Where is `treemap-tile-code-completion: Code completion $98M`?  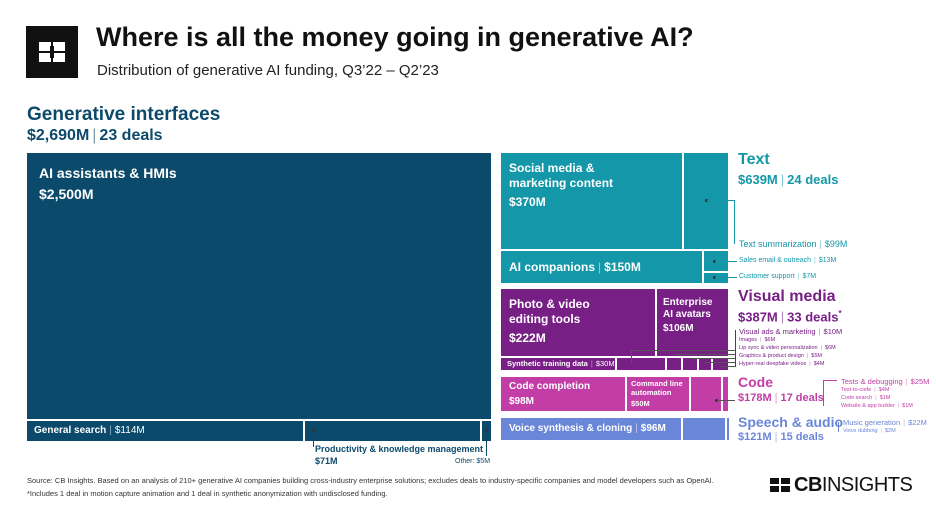
treemap-tile-code-completion: Code completion $98M is located at coordinates (563, 394).